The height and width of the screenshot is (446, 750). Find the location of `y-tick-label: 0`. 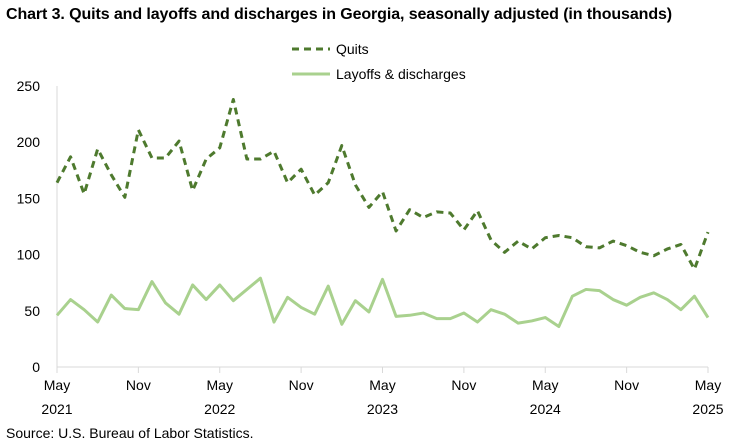

y-tick-label: 0 is located at coordinates (36, 367).